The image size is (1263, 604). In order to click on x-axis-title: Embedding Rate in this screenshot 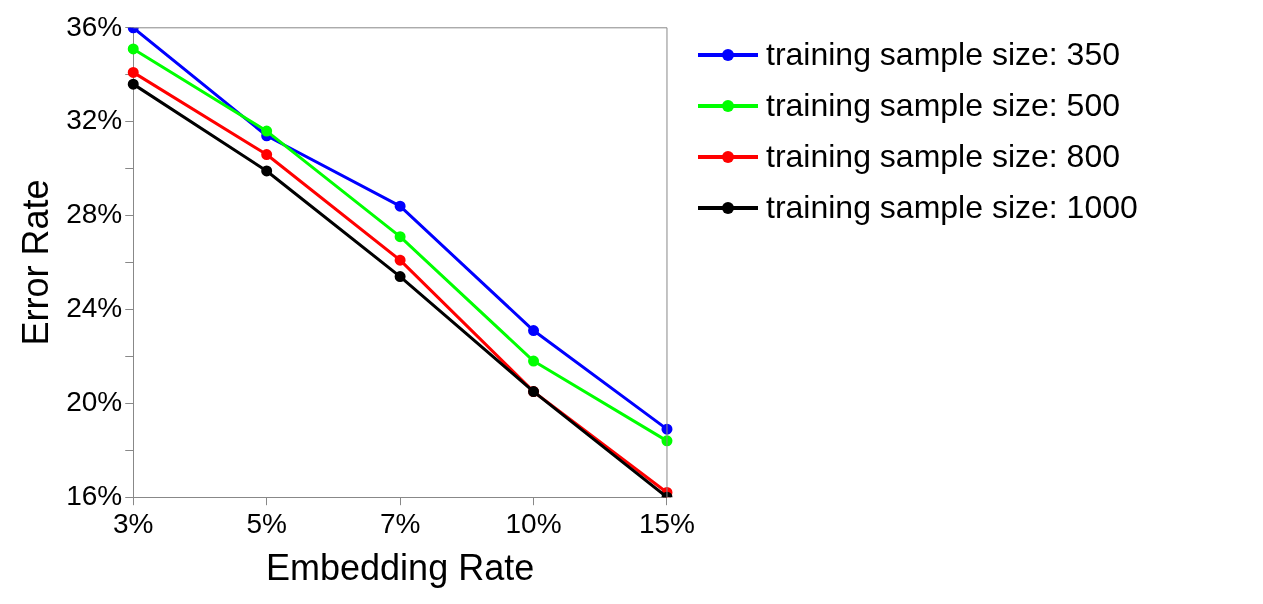, I will do `click(400, 568)`.